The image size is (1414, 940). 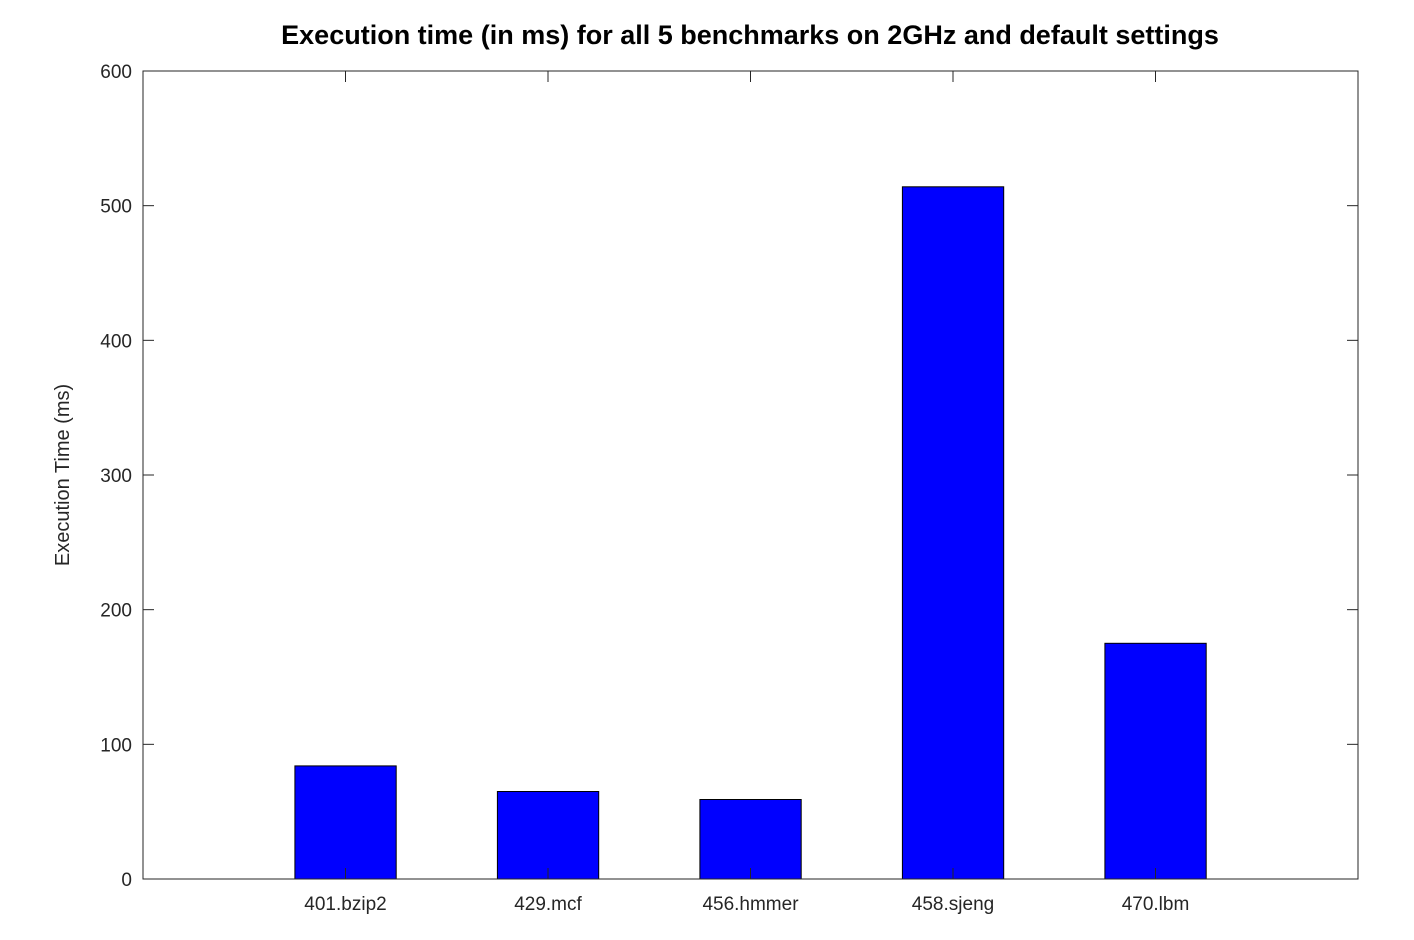 What do you see at coordinates (116, 476) in the screenshot?
I see `y-tick-label: 300` at bounding box center [116, 476].